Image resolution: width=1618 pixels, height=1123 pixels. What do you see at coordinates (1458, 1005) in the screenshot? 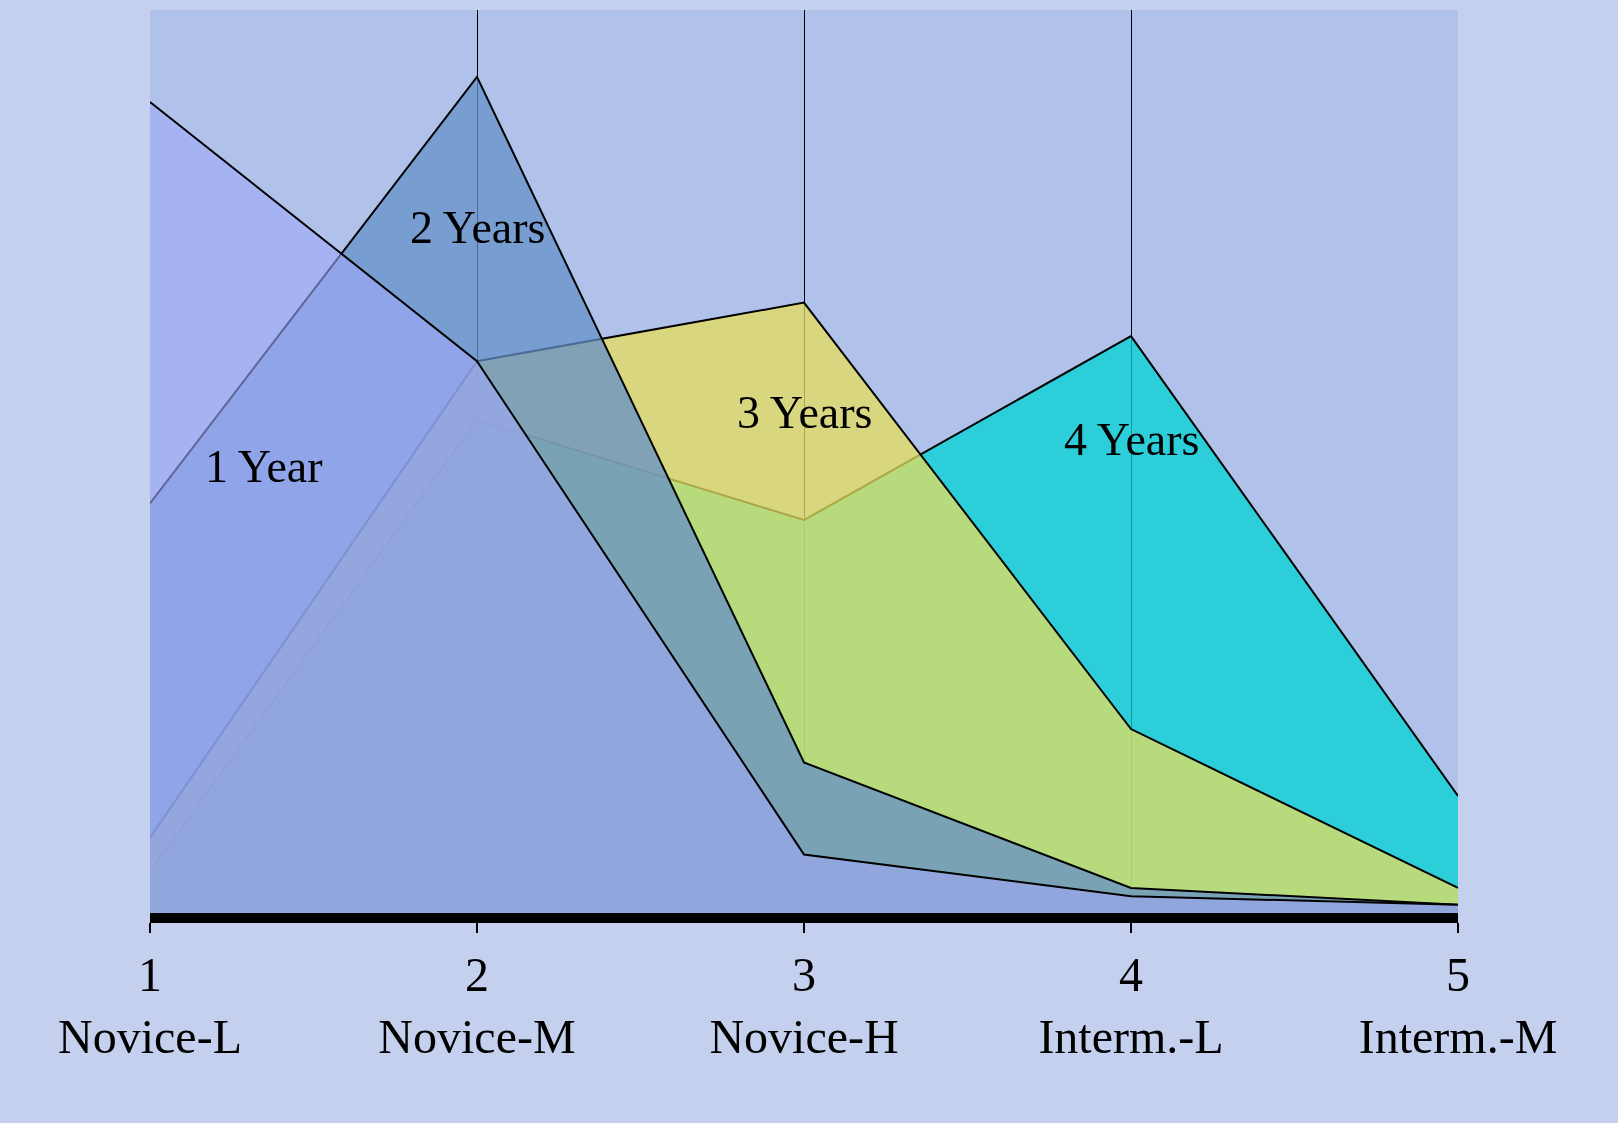
I see `x-tick-label: 5 Interm.-M` at bounding box center [1458, 1005].